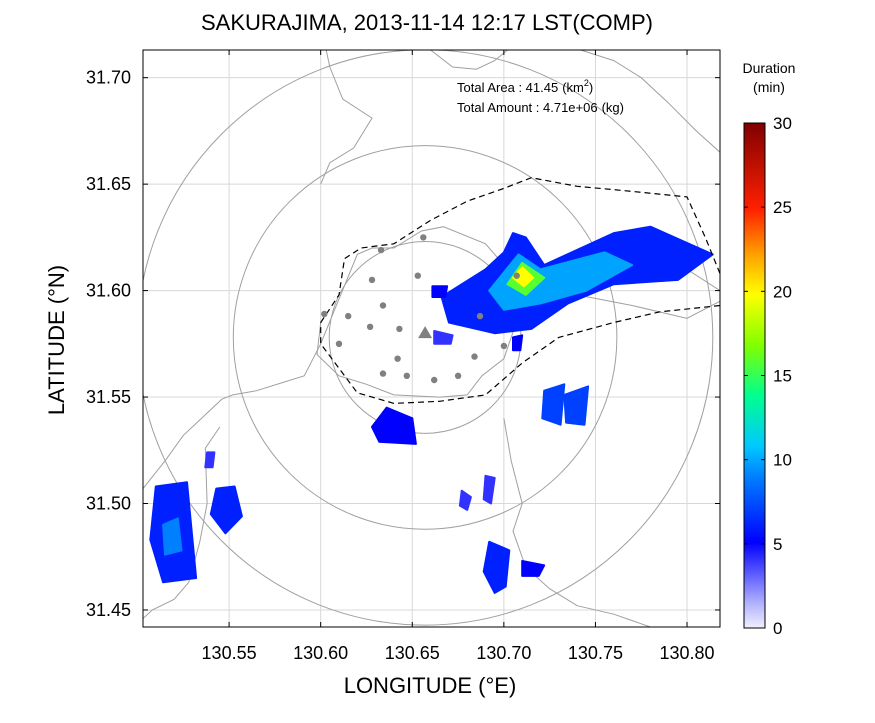 Image resolution: width=875 pixels, height=723 pixels. I want to click on x-axis-label: LONGITUDE (°E), so click(430, 685).